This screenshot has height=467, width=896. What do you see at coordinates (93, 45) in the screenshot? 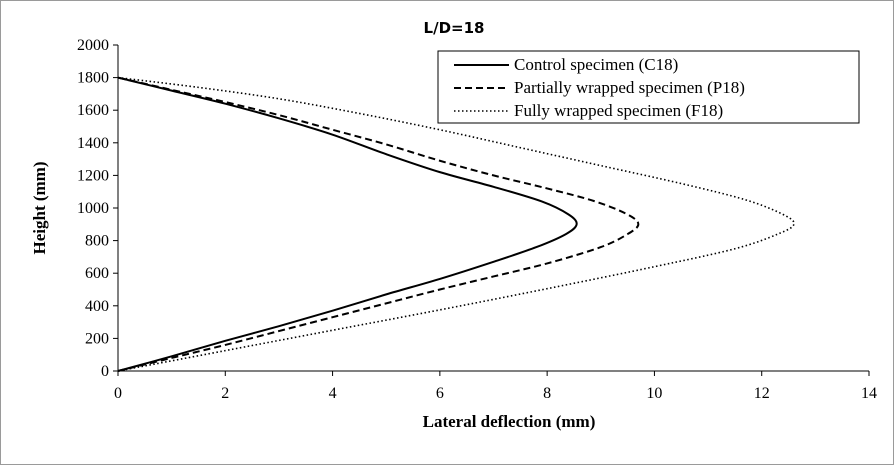
I see `y-tick-label: 2000` at bounding box center [93, 45].